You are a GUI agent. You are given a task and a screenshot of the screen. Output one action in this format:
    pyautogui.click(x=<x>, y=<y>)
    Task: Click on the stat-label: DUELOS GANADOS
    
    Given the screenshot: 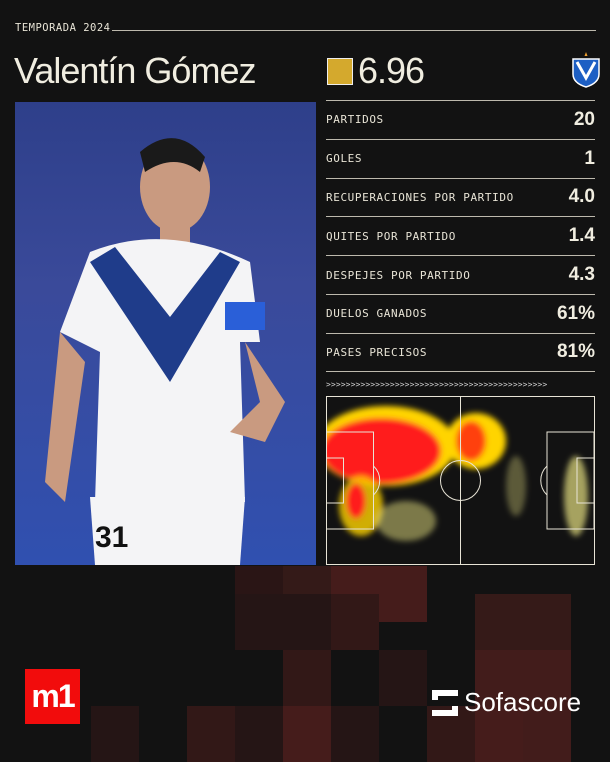 What is the action you would take?
    pyautogui.click(x=377, y=314)
    